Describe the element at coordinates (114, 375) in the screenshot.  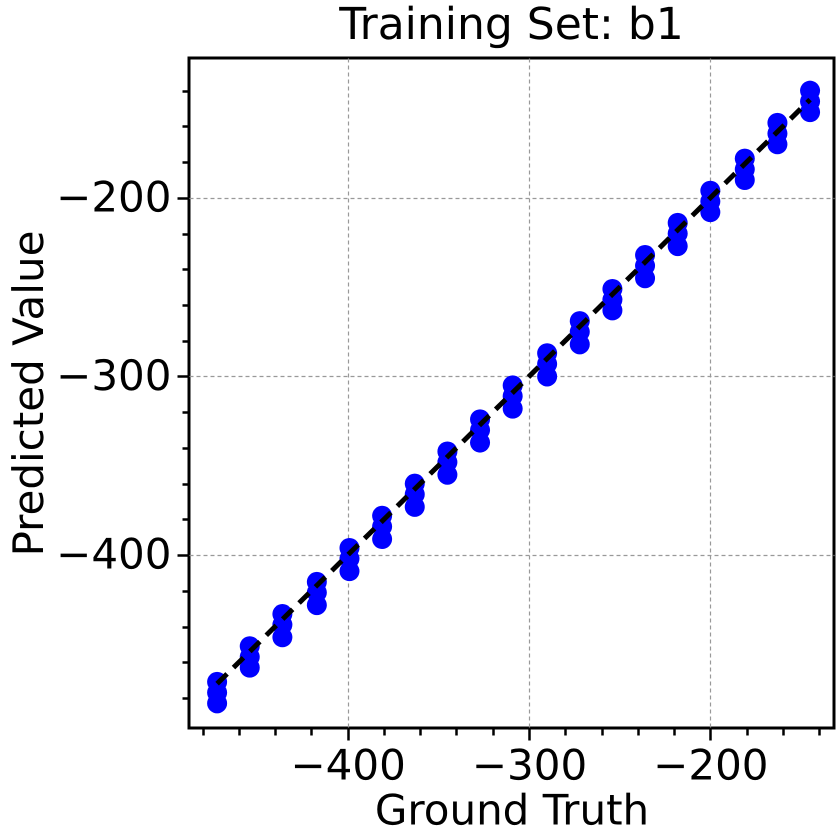
I see `y-tick-label: −300` at that location.